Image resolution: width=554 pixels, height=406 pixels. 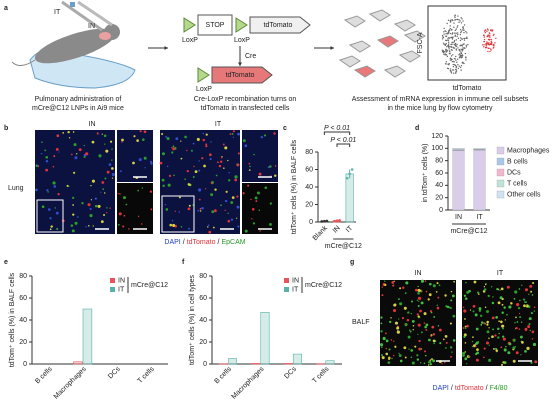 What do you see at coordinates (233, 242) in the screenshot?
I see `stain-name: EpCAM` at bounding box center [233, 242].